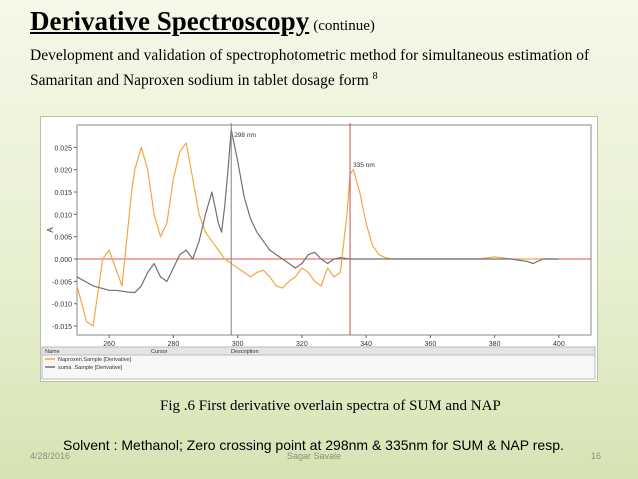  I want to click on y-tick-label: 0.020, so click(63, 171).